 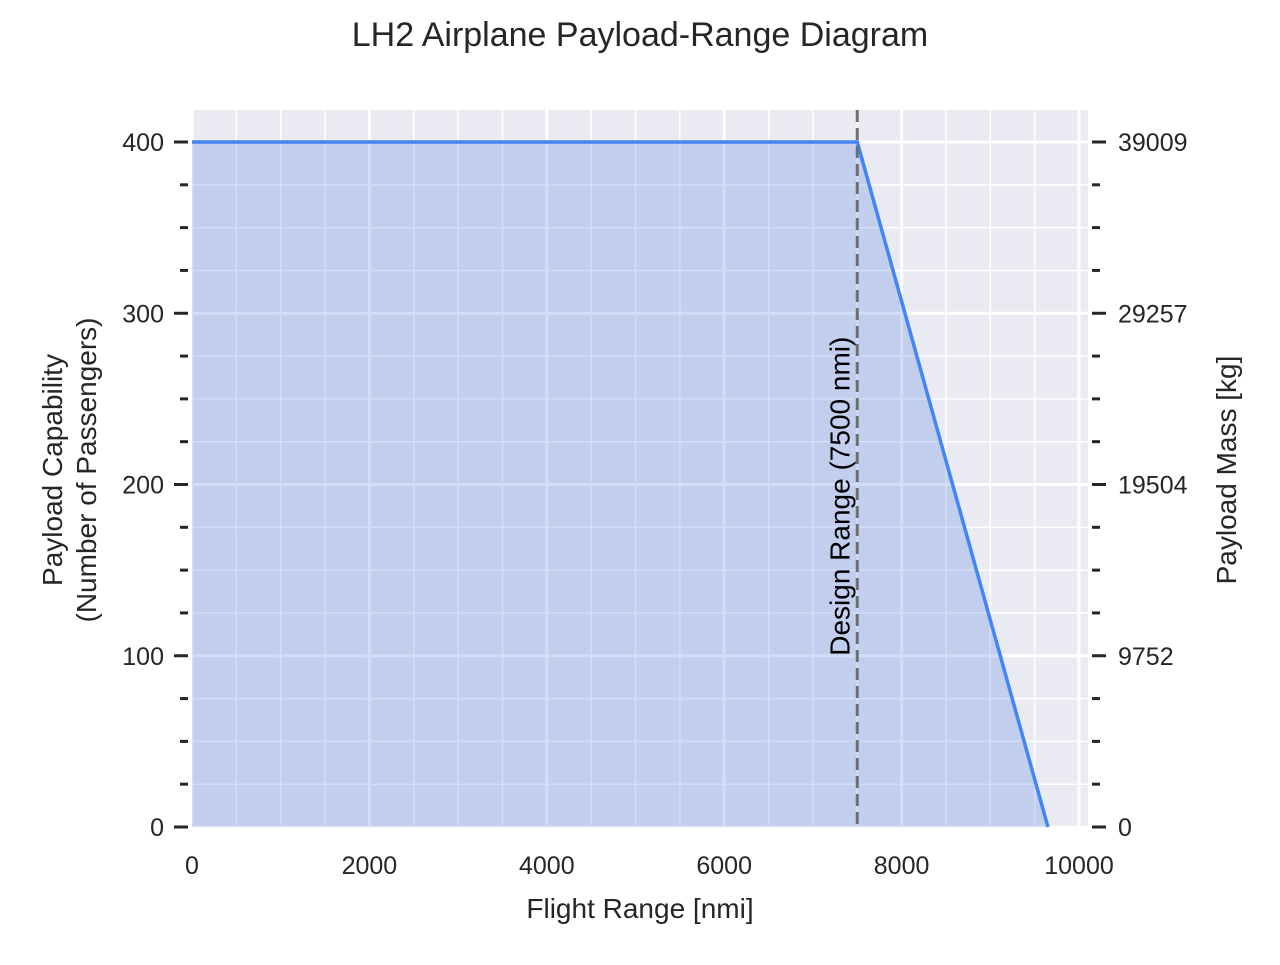 I want to click on x-tick-label: 10000, so click(x=1079, y=866).